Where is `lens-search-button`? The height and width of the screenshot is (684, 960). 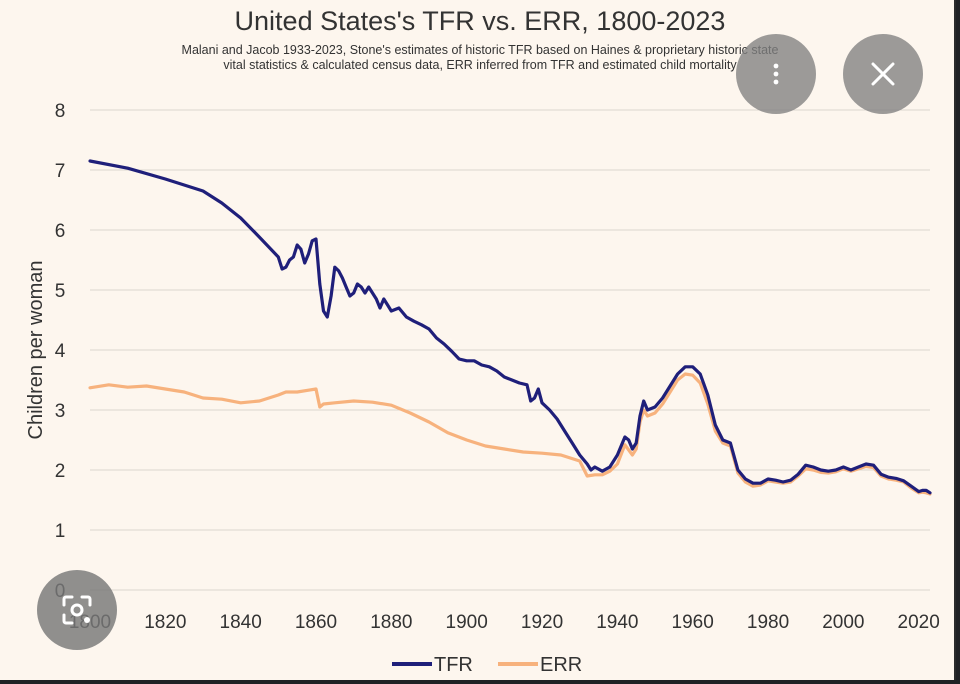
lens-search-button is located at coordinates (77, 610).